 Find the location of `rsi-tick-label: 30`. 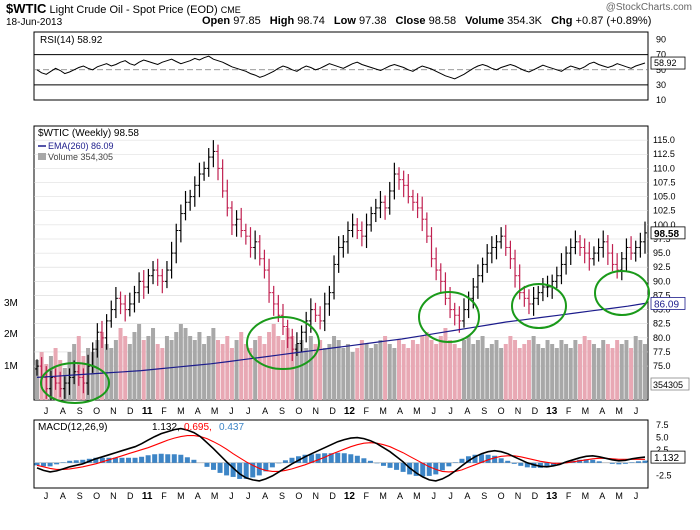

rsi-tick-label: 30 is located at coordinates (661, 85).